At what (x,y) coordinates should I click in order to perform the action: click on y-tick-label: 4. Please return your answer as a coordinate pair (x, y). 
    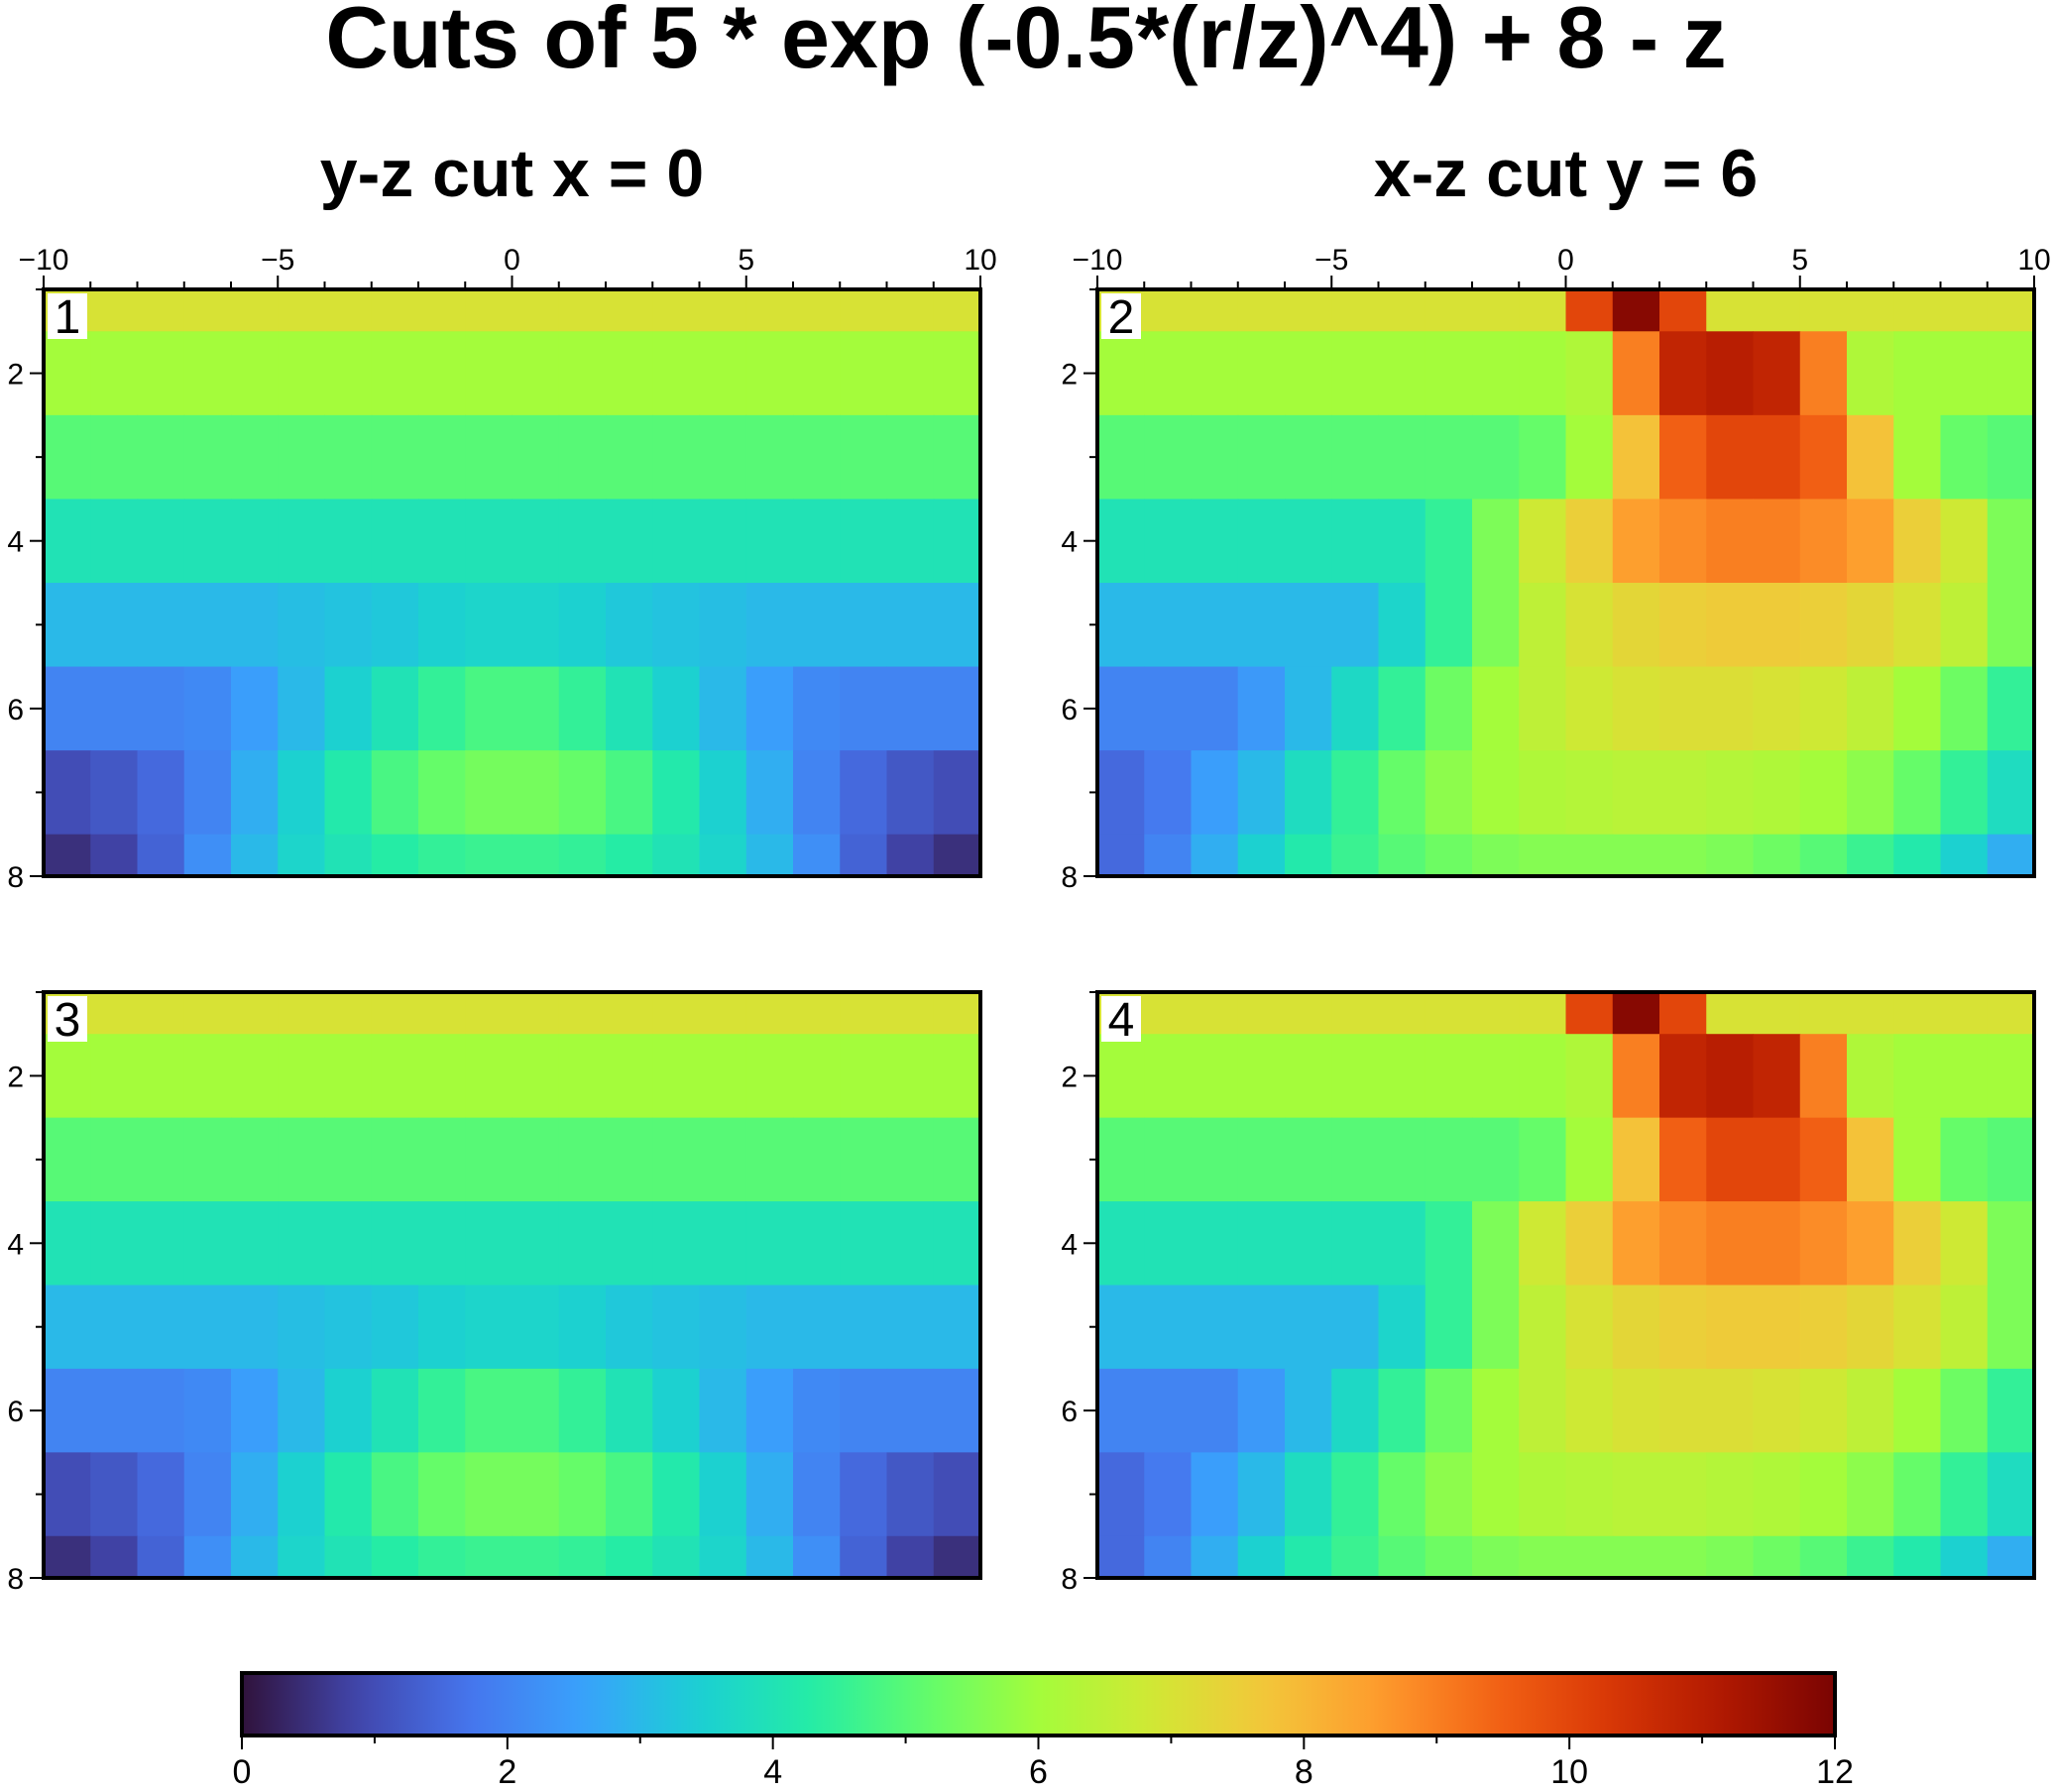
    Looking at the image, I should click on (15, 1244).